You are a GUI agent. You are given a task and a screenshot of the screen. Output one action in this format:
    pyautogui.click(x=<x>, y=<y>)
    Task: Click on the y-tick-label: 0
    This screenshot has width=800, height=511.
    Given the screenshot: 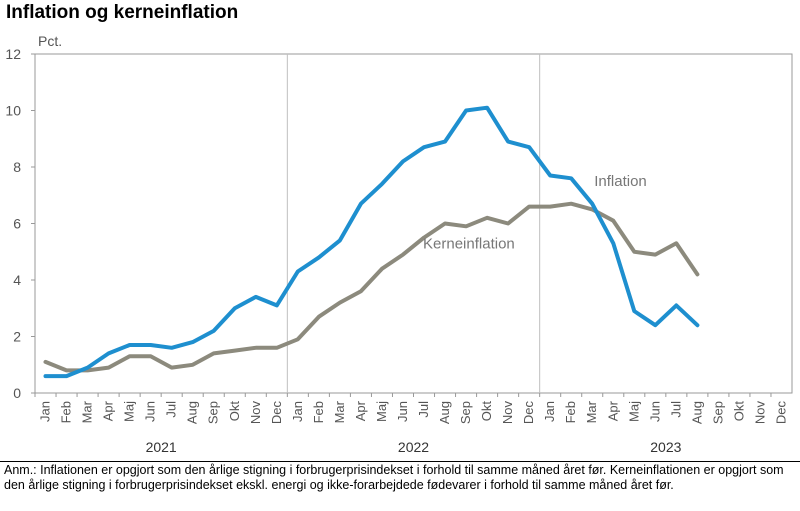 What is the action you would take?
    pyautogui.click(x=17, y=393)
    